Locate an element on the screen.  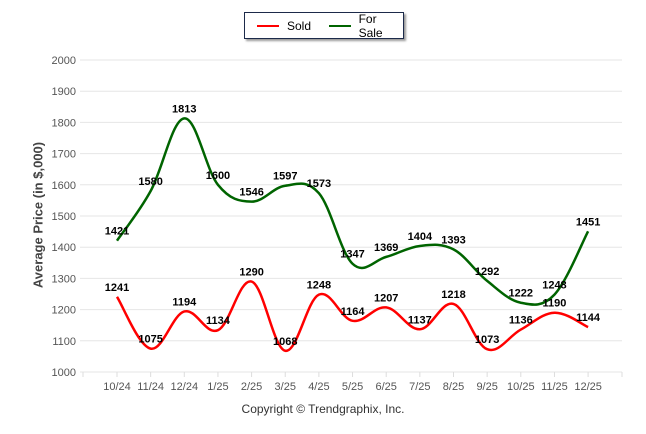
x-tick-label: 12/25 is located at coordinates (588, 387).